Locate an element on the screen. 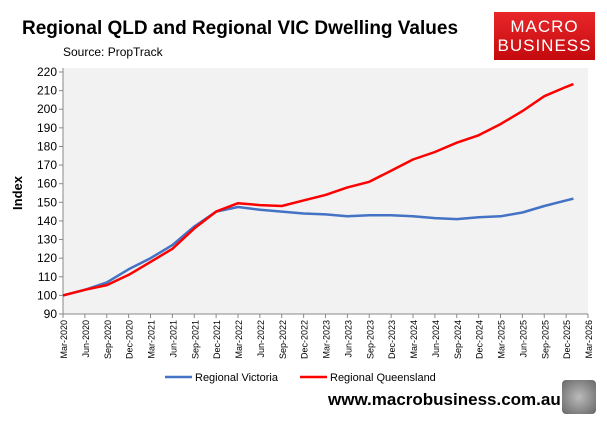  y-tick-label: 210 is located at coordinates (47, 91).